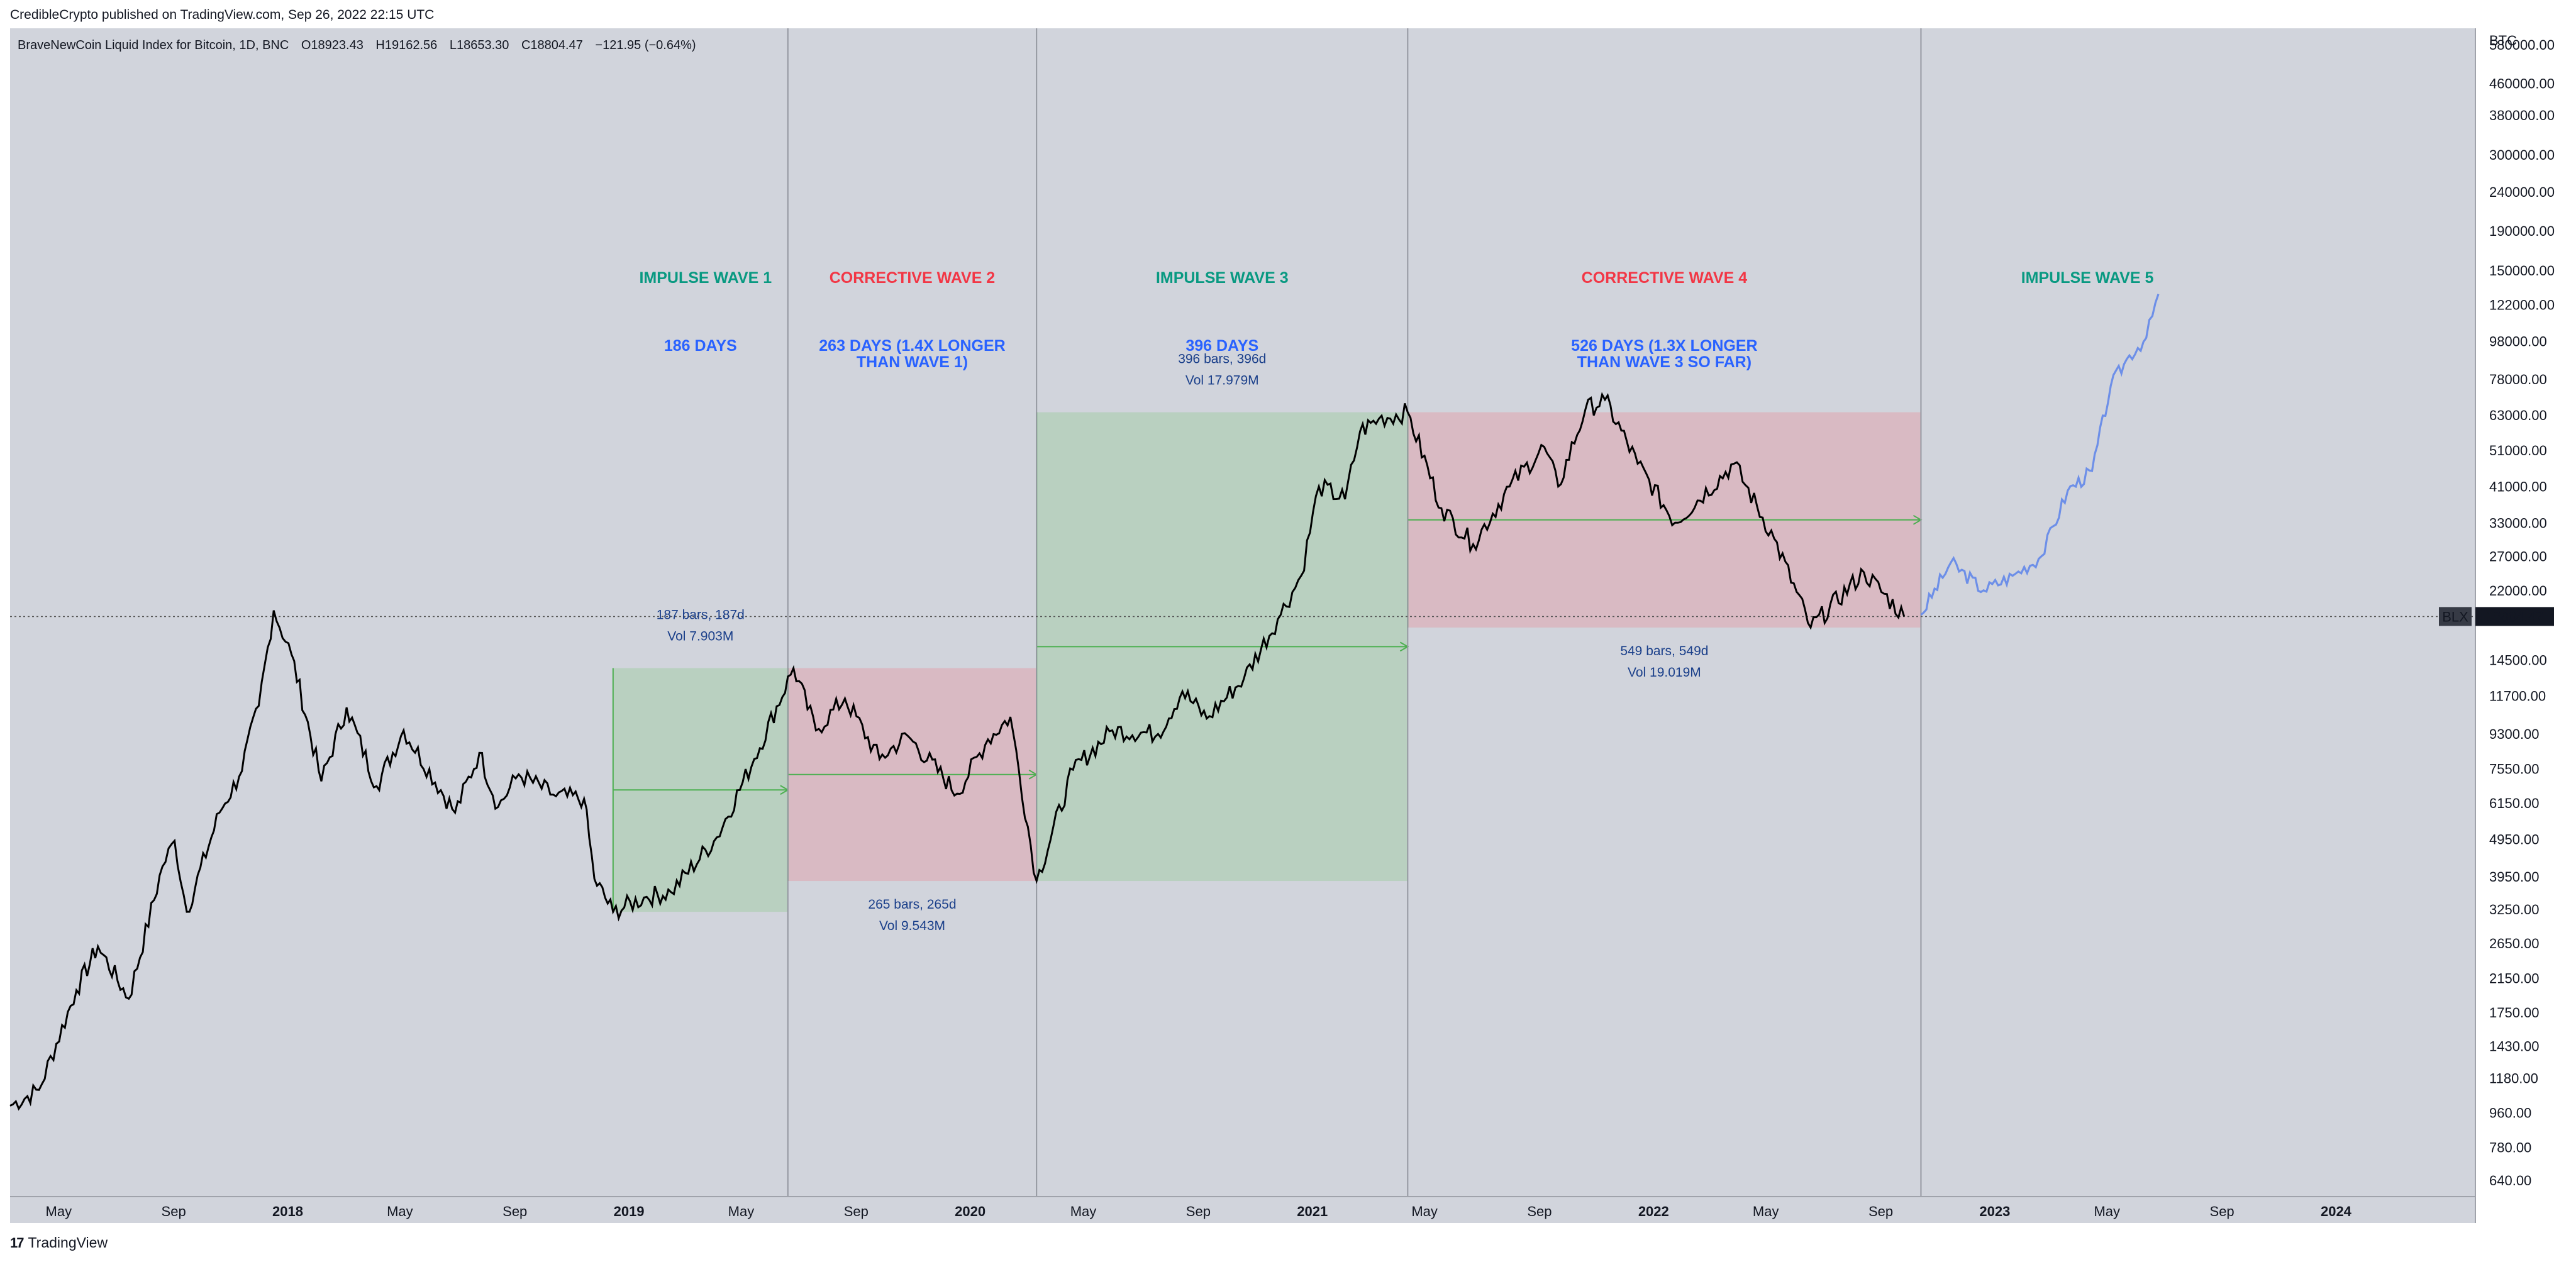  What do you see at coordinates (701, 614) in the screenshot?
I see `wave-1-stat: 187 bars, 187d` at bounding box center [701, 614].